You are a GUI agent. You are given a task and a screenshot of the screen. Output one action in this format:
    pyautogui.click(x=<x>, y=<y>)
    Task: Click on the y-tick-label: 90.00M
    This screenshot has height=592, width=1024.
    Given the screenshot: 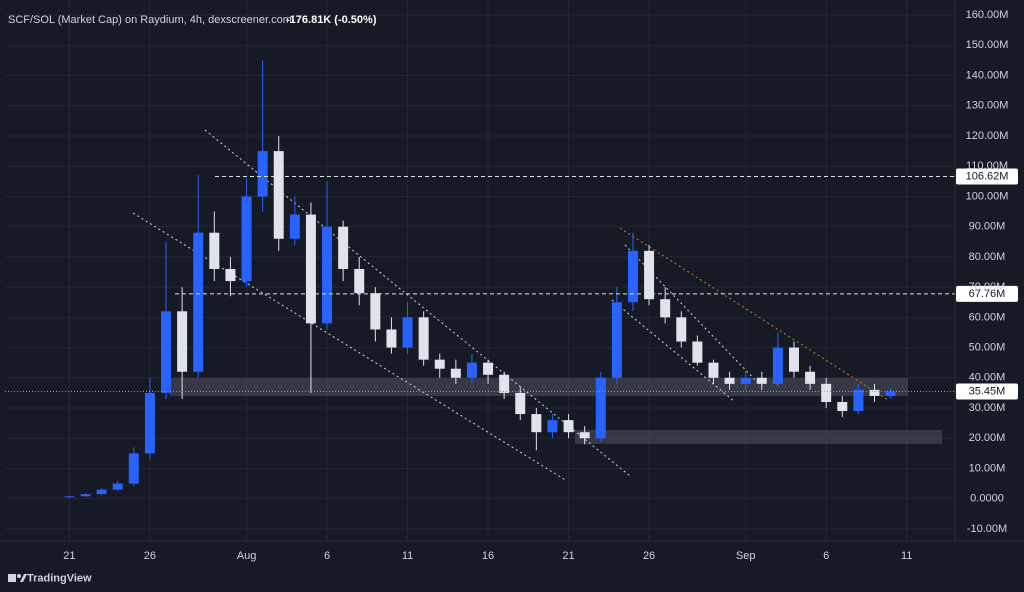 What is the action you would take?
    pyautogui.click(x=987, y=227)
    